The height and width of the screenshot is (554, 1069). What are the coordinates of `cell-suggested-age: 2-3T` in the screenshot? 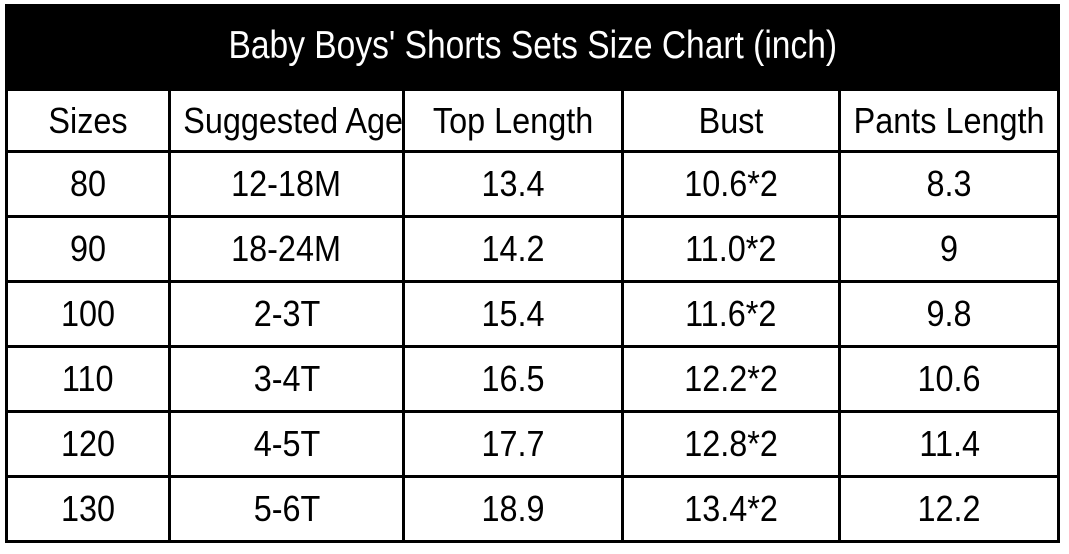 It's located at (286, 314).